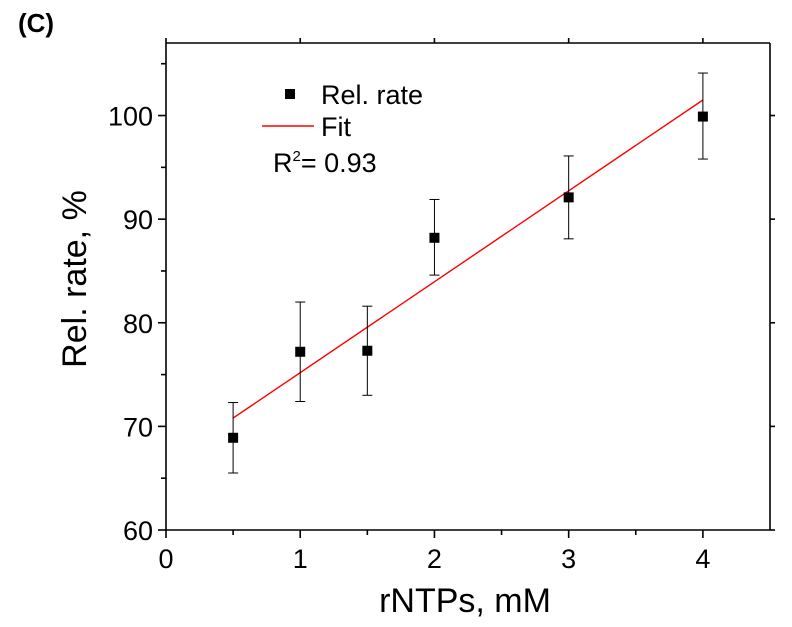 The image size is (792, 627). Describe the element at coordinates (138, 220) in the screenshot. I see `y-tick-label: 90` at that location.